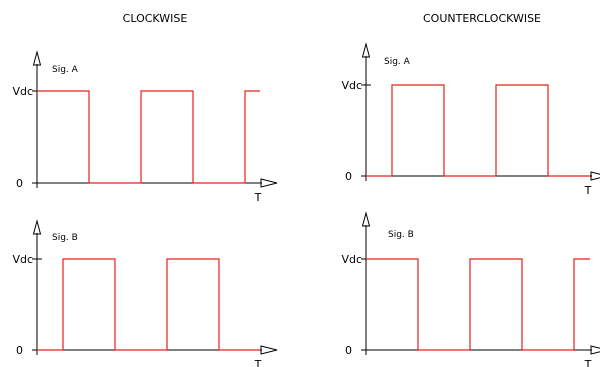 This screenshot has width=600, height=367. What do you see at coordinates (351, 259) in the screenshot?
I see `ccw-sig1-vdc-label: Vdc` at bounding box center [351, 259].